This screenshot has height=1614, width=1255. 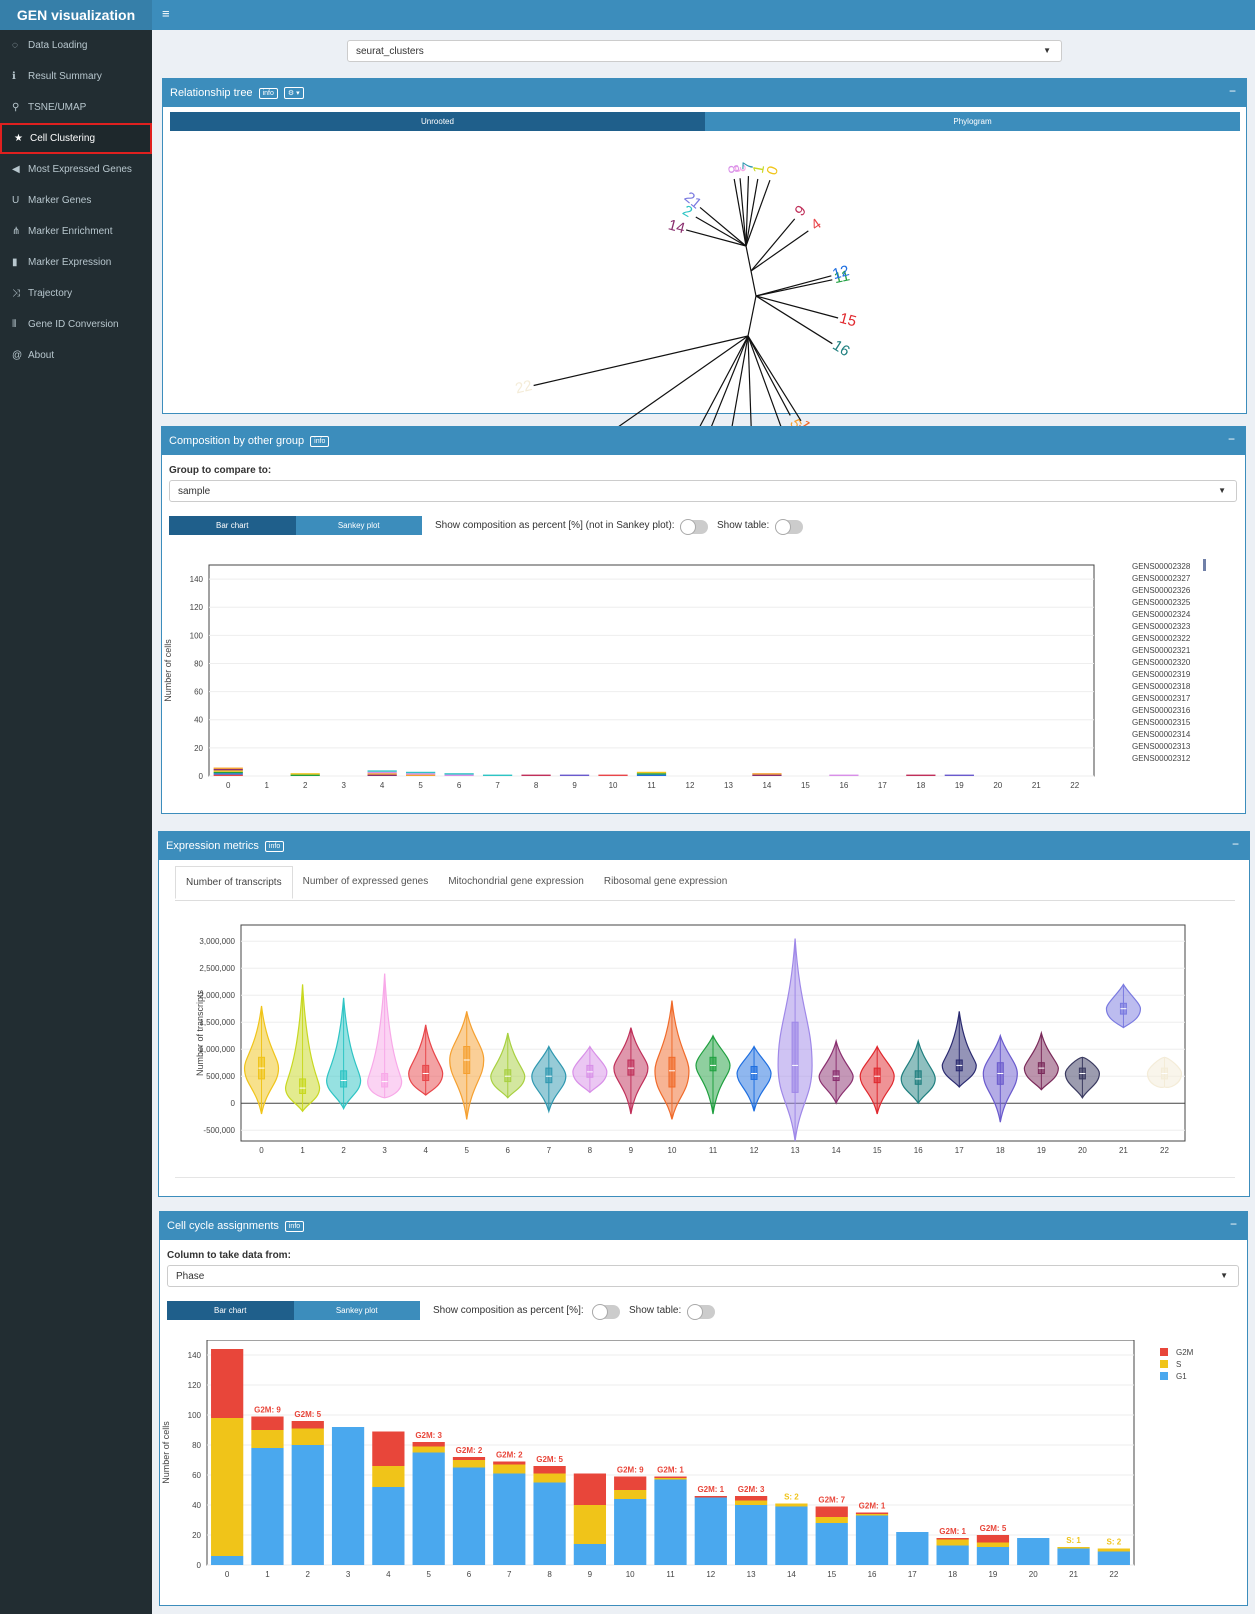 What do you see at coordinates (997, 785) in the screenshot?
I see `x-tick-label: 20` at bounding box center [997, 785].